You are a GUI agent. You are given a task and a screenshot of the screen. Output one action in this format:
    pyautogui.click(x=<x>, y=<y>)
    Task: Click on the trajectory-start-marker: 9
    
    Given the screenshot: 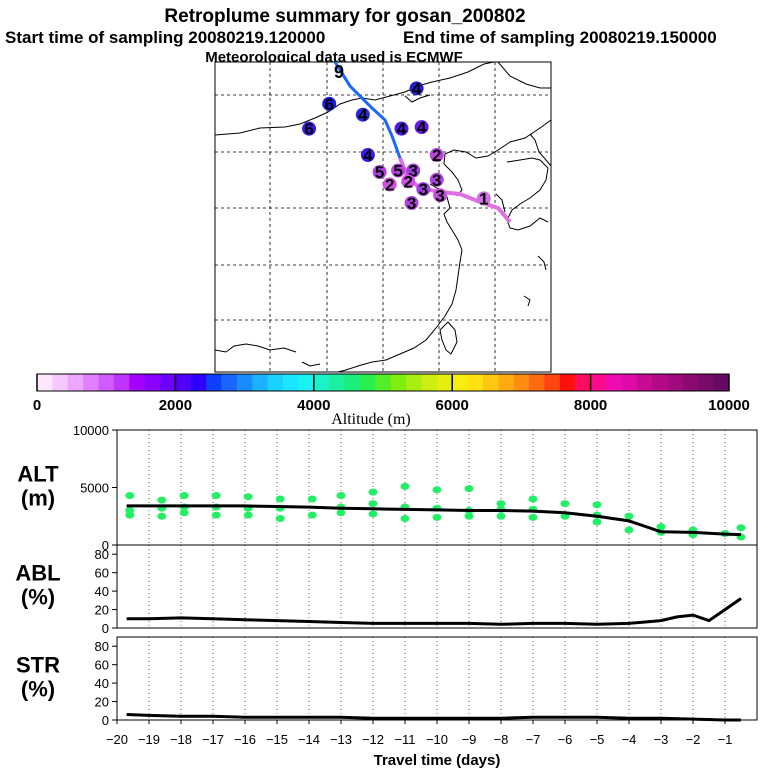 What is the action you would take?
    pyautogui.click(x=339, y=72)
    